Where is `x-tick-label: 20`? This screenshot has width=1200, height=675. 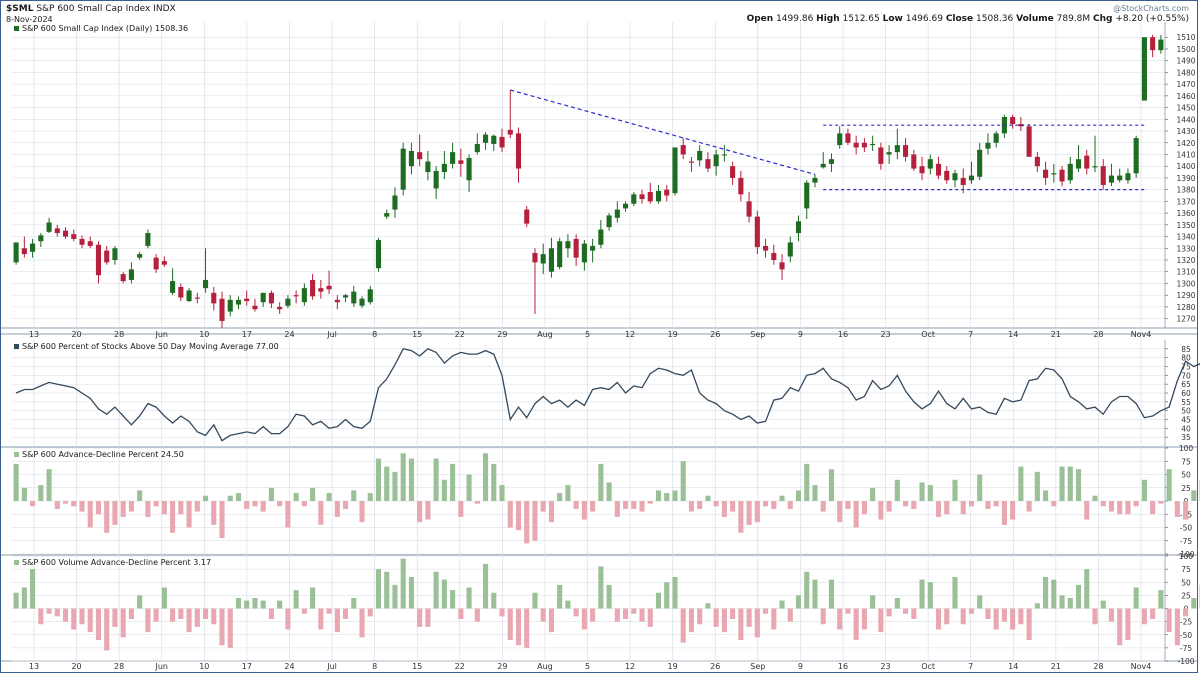 x-tick-label: 20 is located at coordinates (76, 334).